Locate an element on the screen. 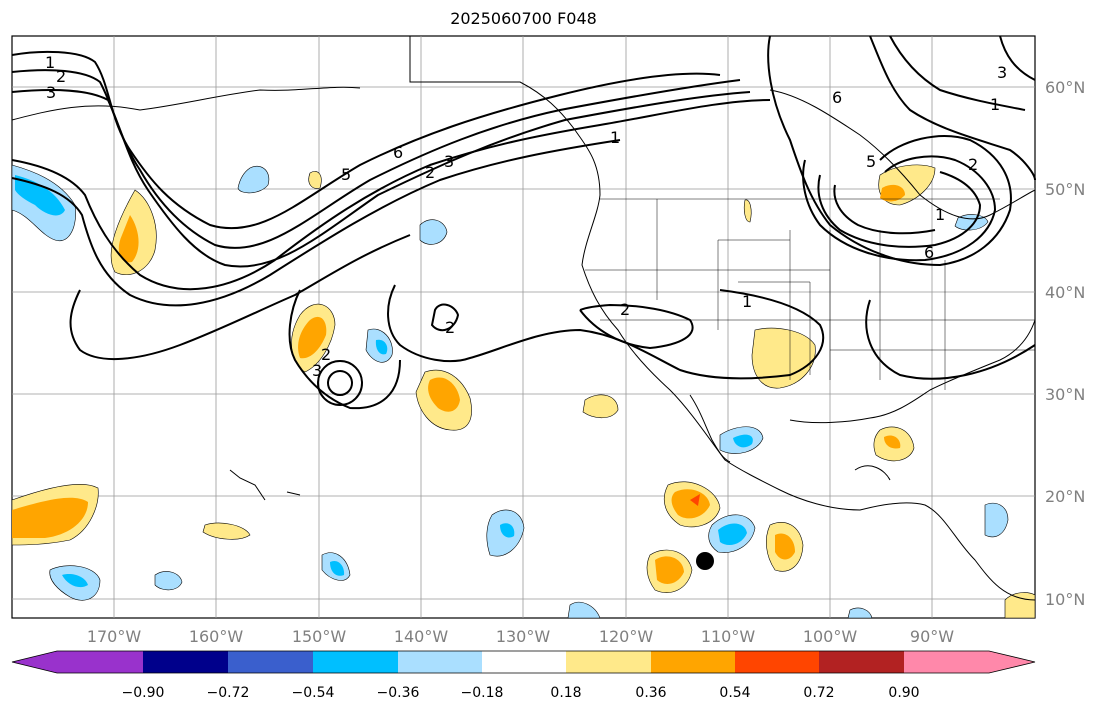 The width and height of the screenshot is (1105, 712). storm-marker is located at coordinates (705, 561).